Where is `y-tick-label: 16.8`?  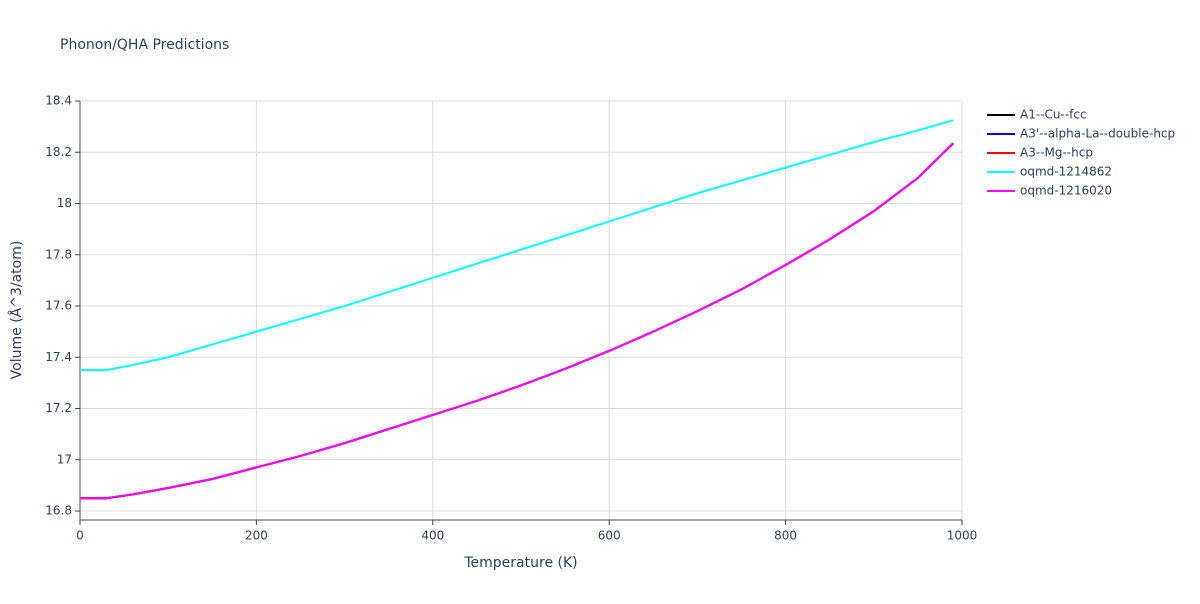
y-tick-label: 16.8 is located at coordinates (58, 511).